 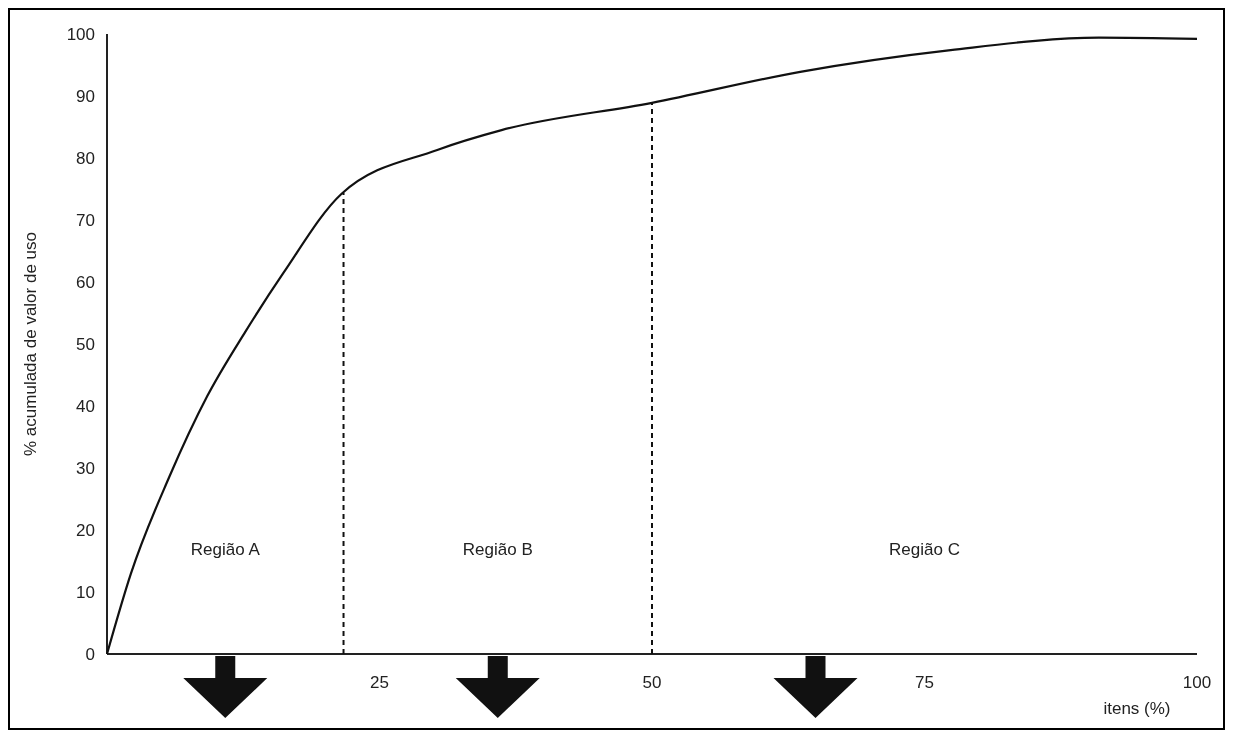 What do you see at coordinates (497, 549) in the screenshot?
I see `annotation: Região B` at bounding box center [497, 549].